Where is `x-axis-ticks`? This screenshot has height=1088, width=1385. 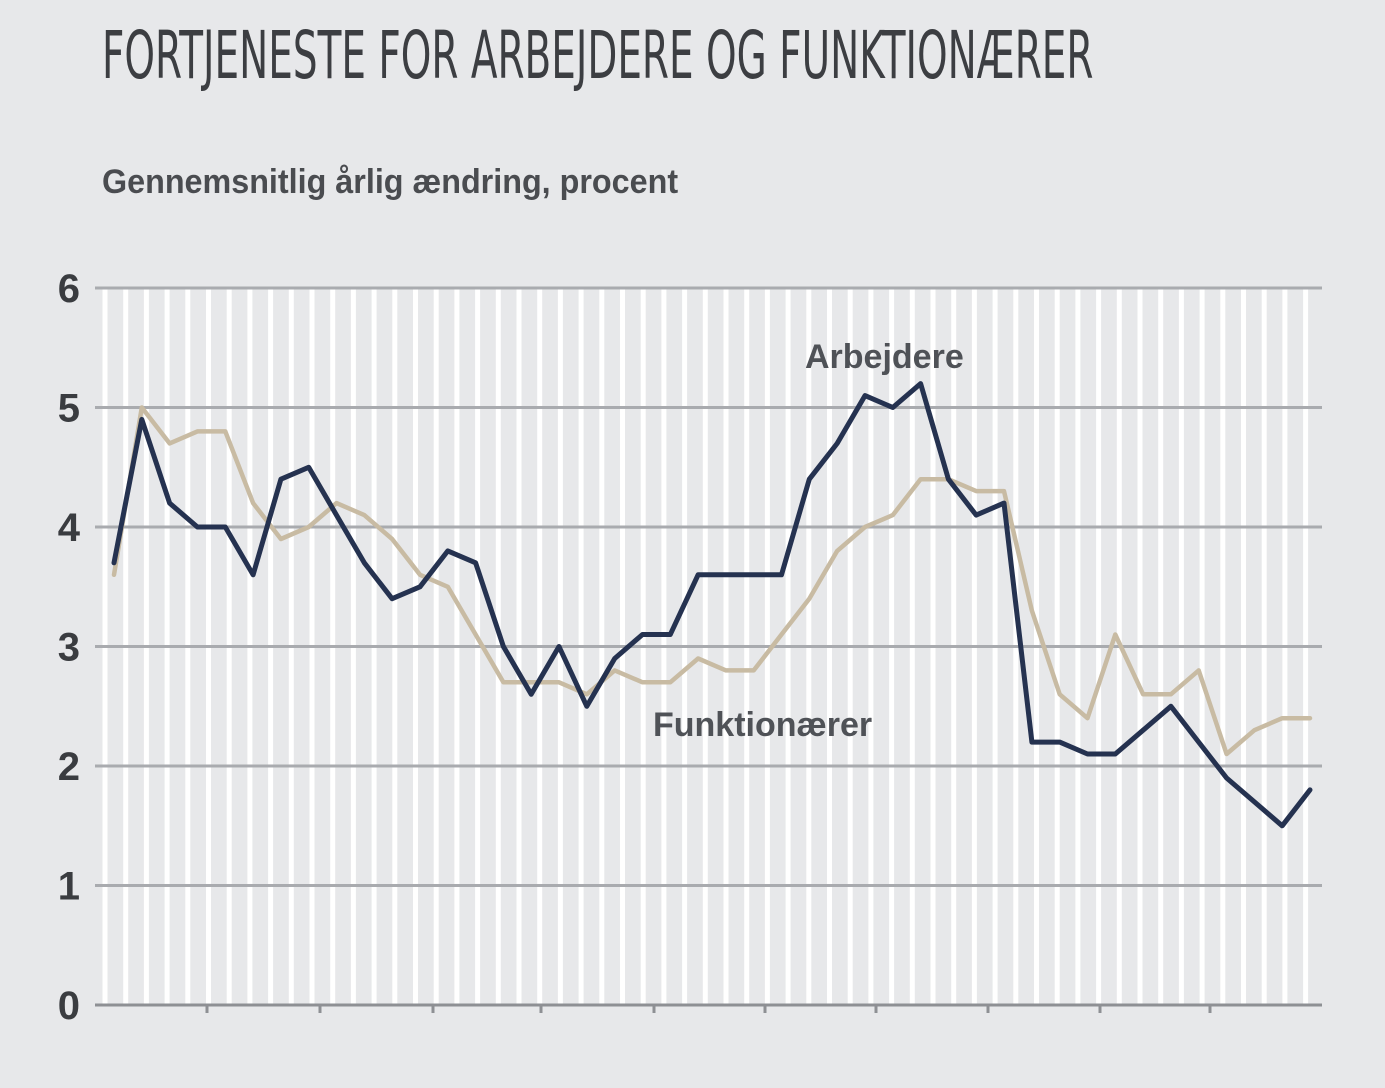 x-axis-ticks is located at coordinates (708, 1009).